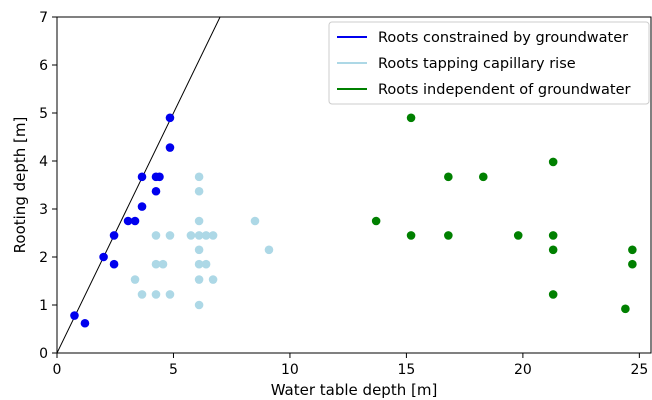  Describe the element at coordinates (504, 90) in the screenshot. I see `legend-label-series-3: Roots independent of groundwater` at that location.